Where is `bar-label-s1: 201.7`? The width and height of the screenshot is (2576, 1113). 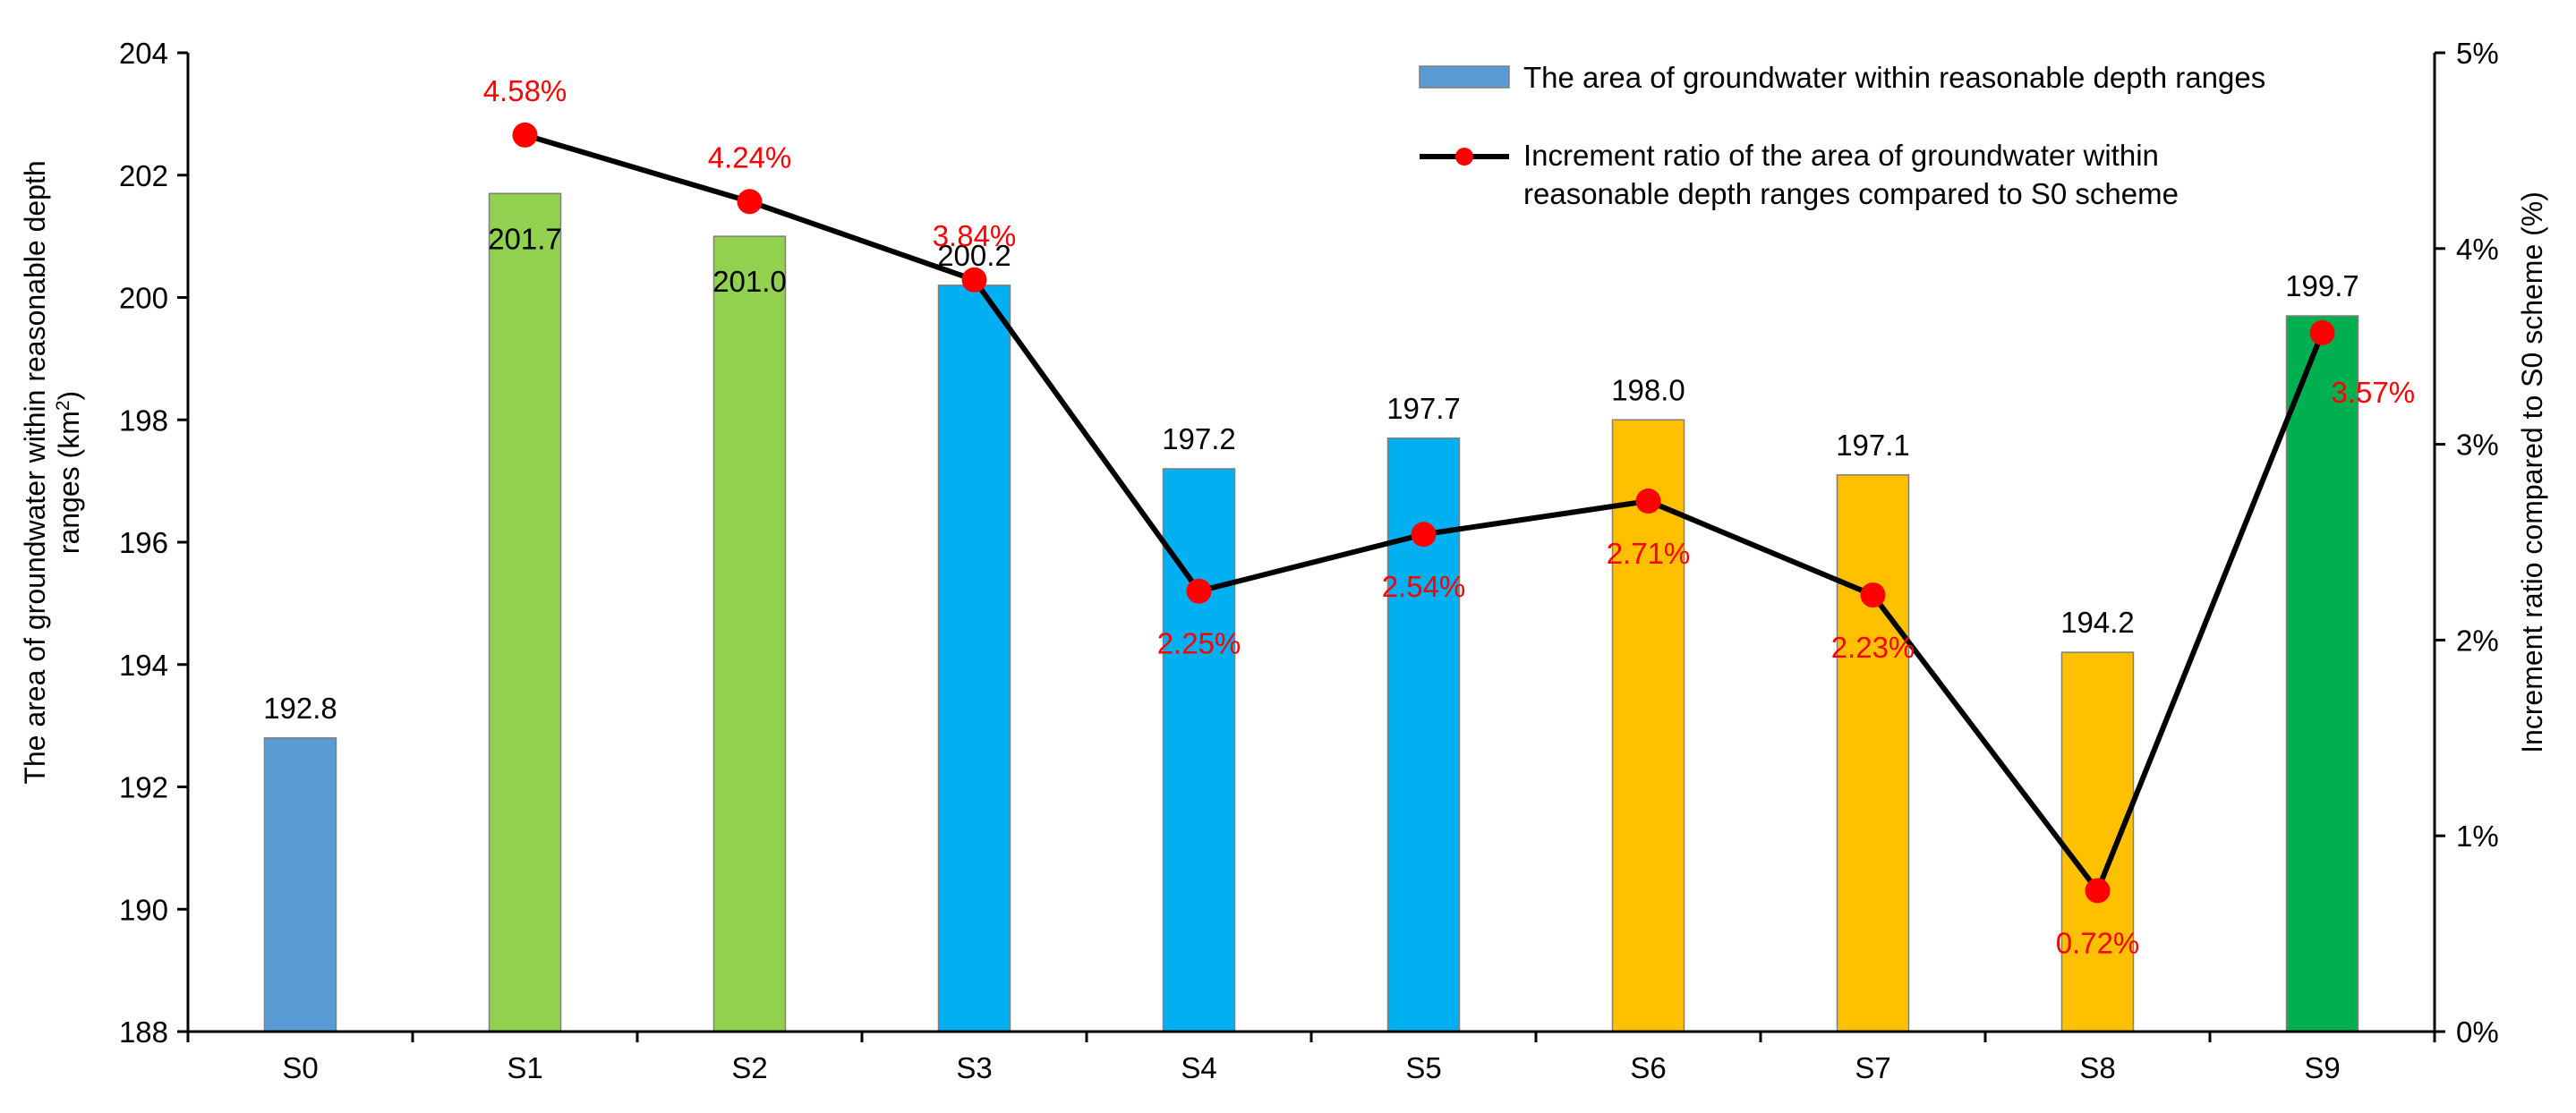 bar-label-s1: 201.7 is located at coordinates (525, 238).